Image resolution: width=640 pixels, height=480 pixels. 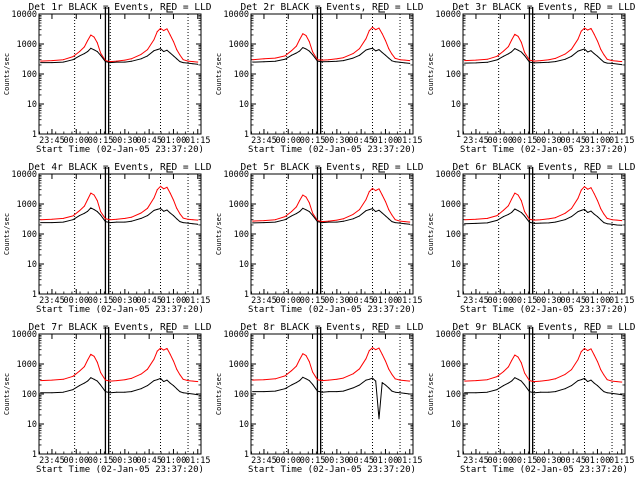 I want to click on x-tick-label: 00:45, so click(x=149, y=141).